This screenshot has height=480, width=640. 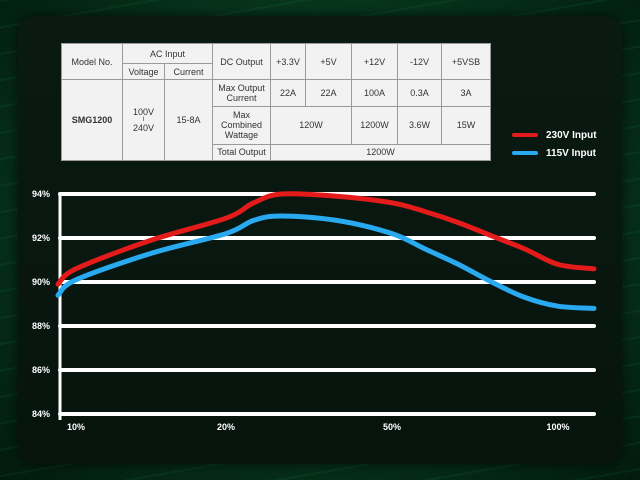 I want to click on rail-header: +12V, so click(x=374, y=61).